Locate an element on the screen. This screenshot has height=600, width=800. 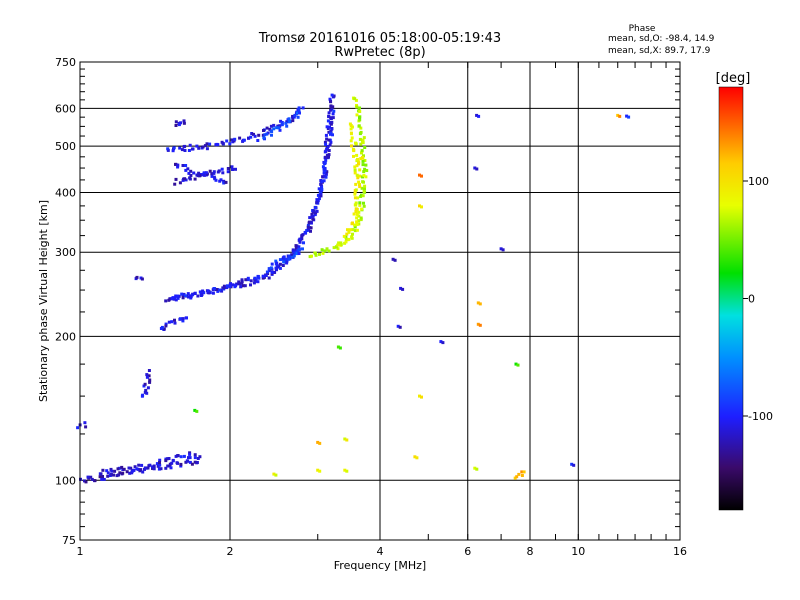
colorbar-ticks: -100 0 100 is located at coordinates (758, 299).